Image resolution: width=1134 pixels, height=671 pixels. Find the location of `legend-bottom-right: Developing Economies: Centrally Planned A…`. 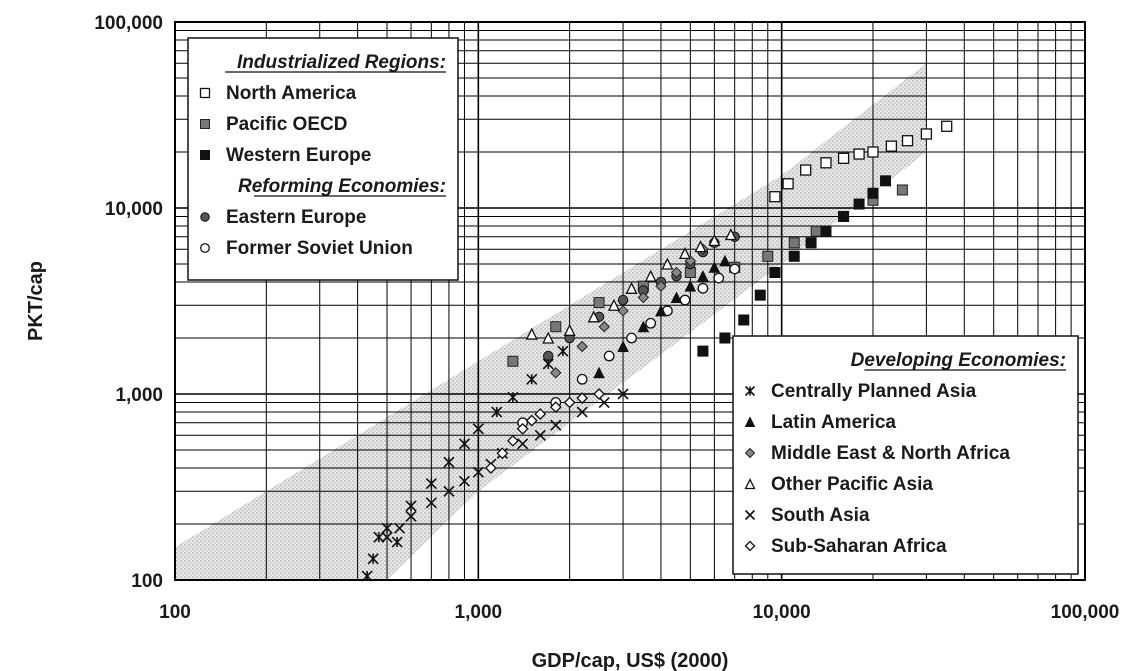

legend-bottom-right: Developing Economies: Centrally Planned A… is located at coordinates (905, 455).